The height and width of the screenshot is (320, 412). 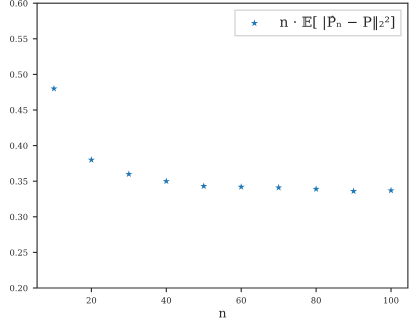 What do you see at coordinates (391, 300) in the screenshot?
I see `x-tick-label: 100` at bounding box center [391, 300].